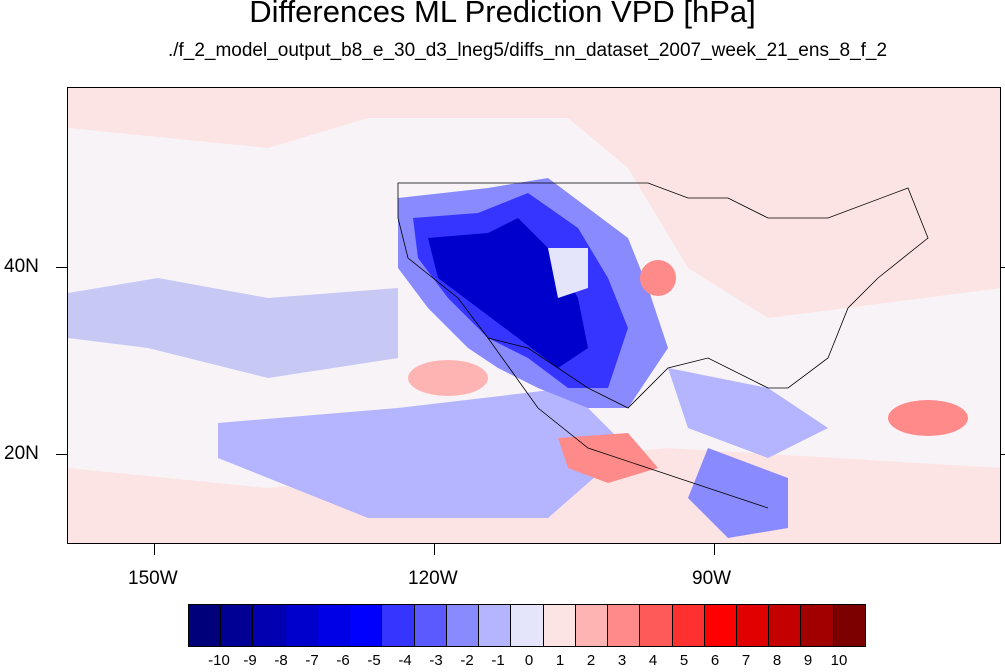 This screenshot has width=1005, height=672. I want to click on colorbar-label: 8, so click(777, 660).